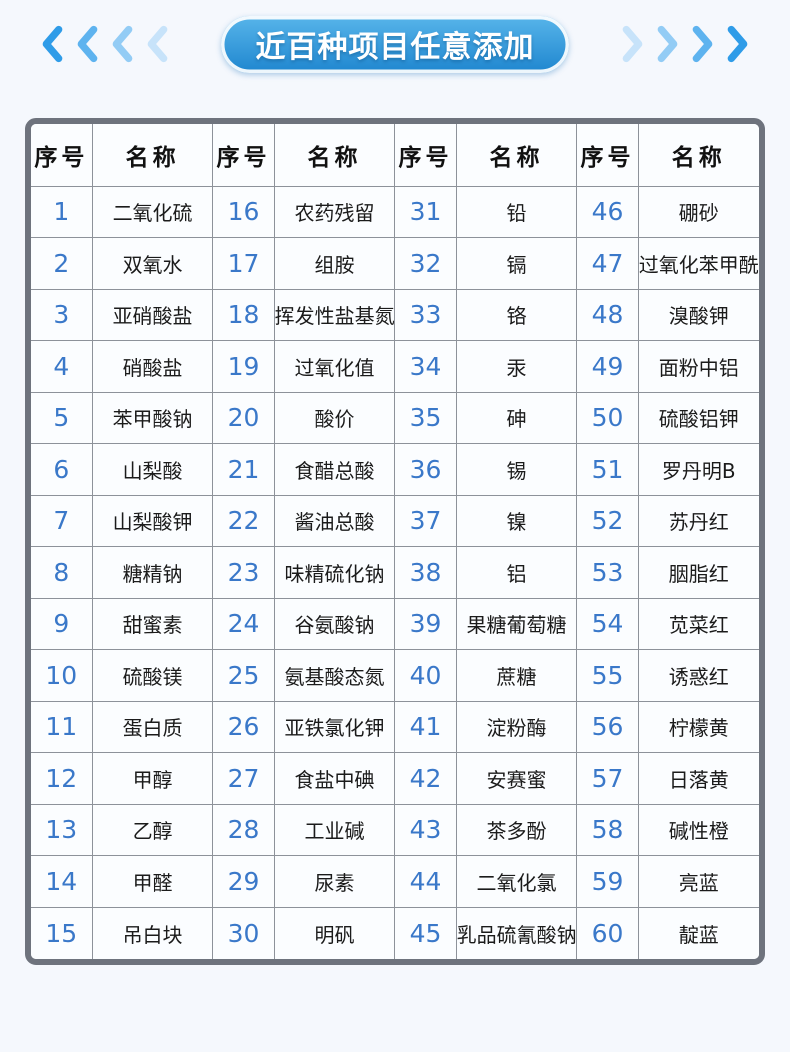 This screenshot has width=790, height=1052. I want to click on index-cell: 58, so click(607, 829).